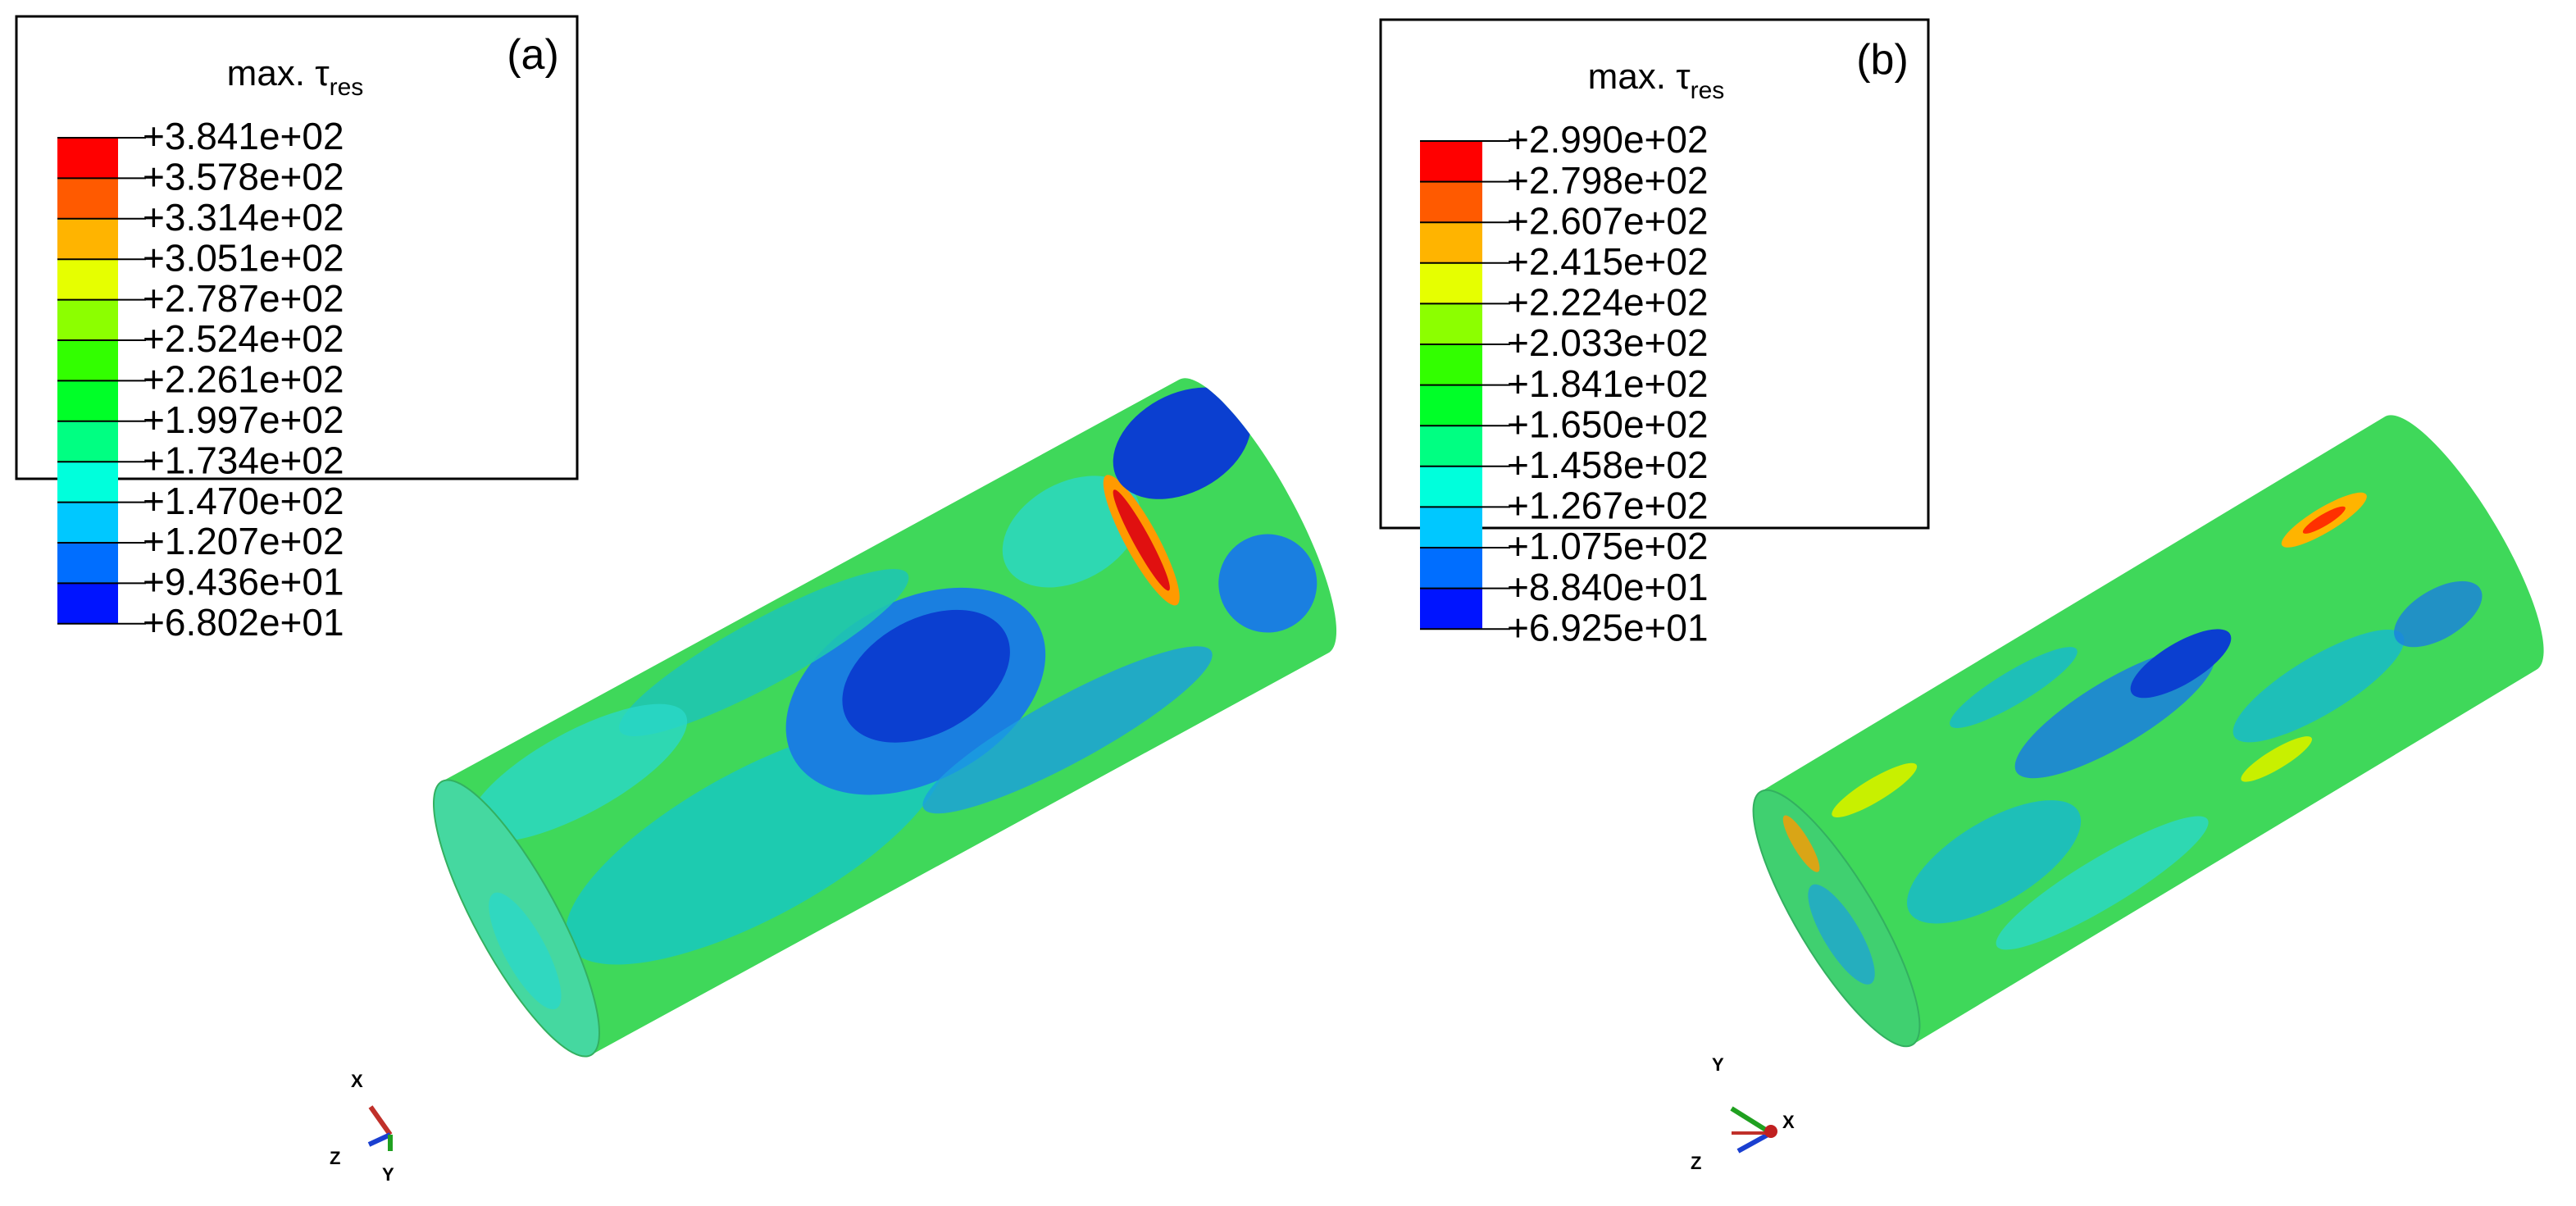  Describe the element at coordinates (243, 460) in the screenshot. I see `legend-value: +1.734e+02` at that location.